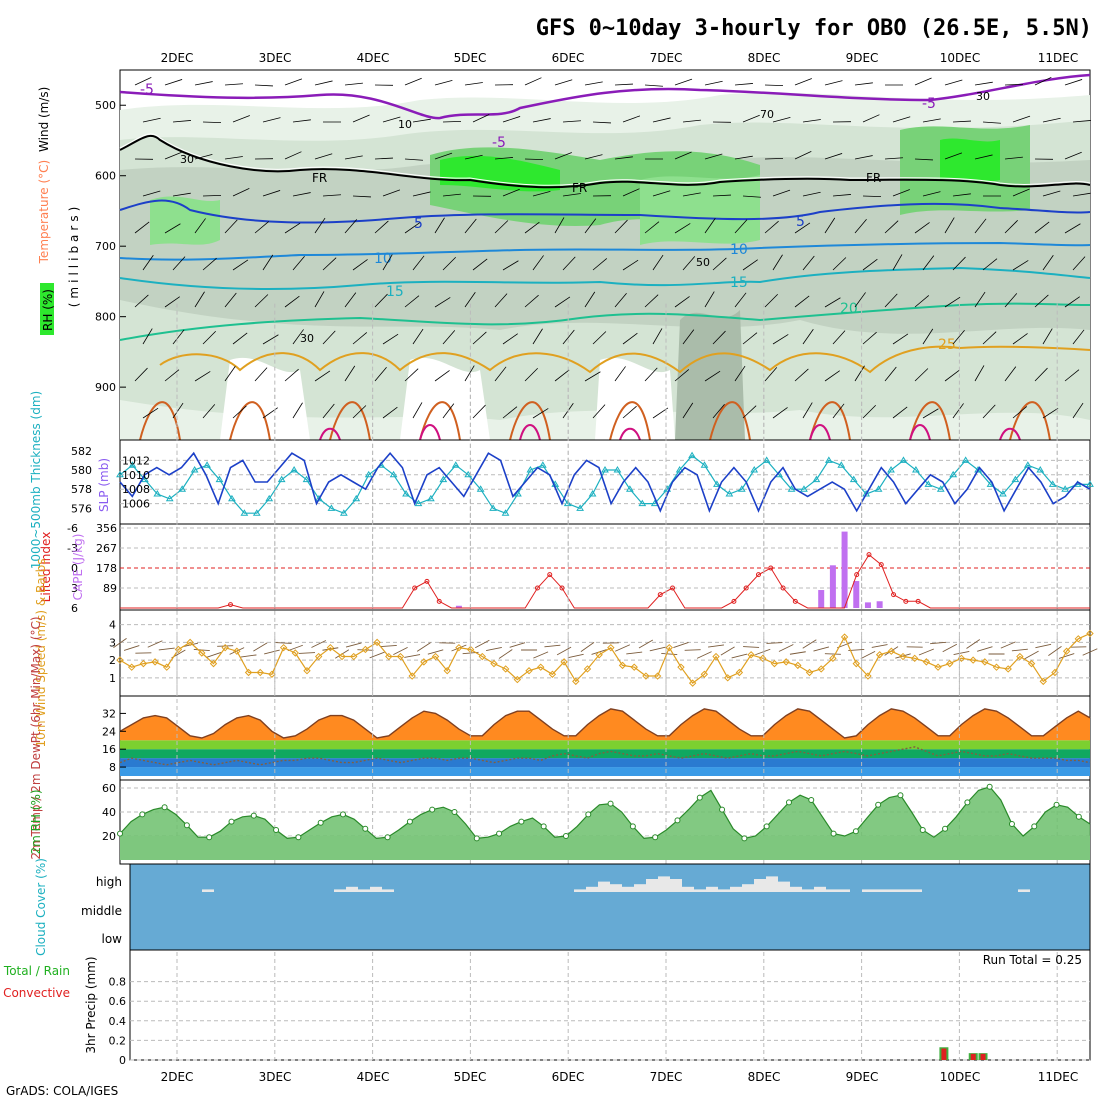 Image resolution: width=1100 pixels, height=1100 pixels. What do you see at coordinates (605, 653) in the screenshot?
I see `wind10m-frame` at bounding box center [605, 653].